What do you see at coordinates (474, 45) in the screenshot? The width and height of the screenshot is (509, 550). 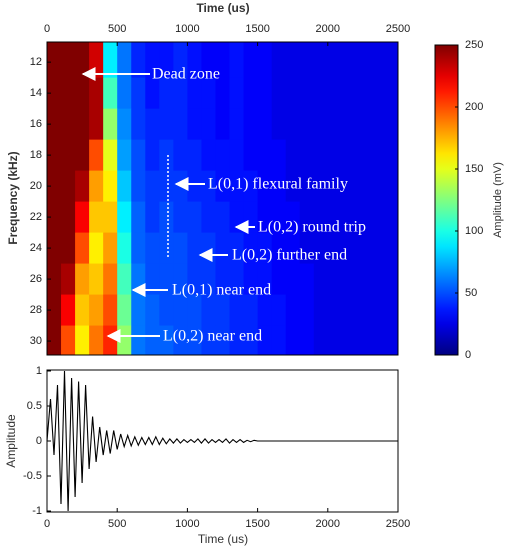 I see `colorbar-tick-label: 250` at bounding box center [474, 45].